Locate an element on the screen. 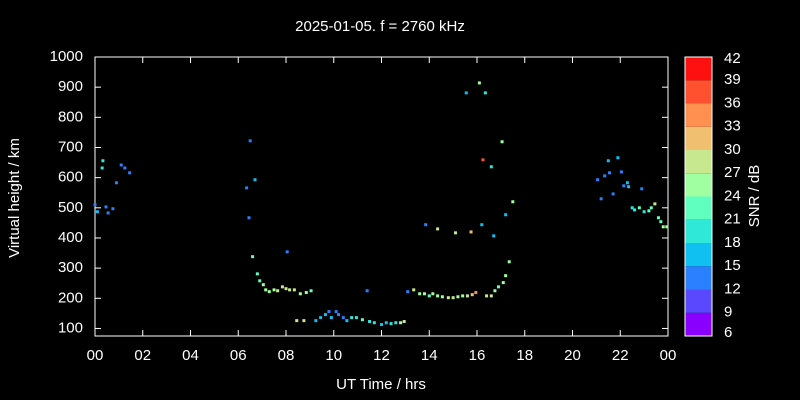 The width and height of the screenshot is (800, 400). colorbar-tick-label: 42 is located at coordinates (732, 58).